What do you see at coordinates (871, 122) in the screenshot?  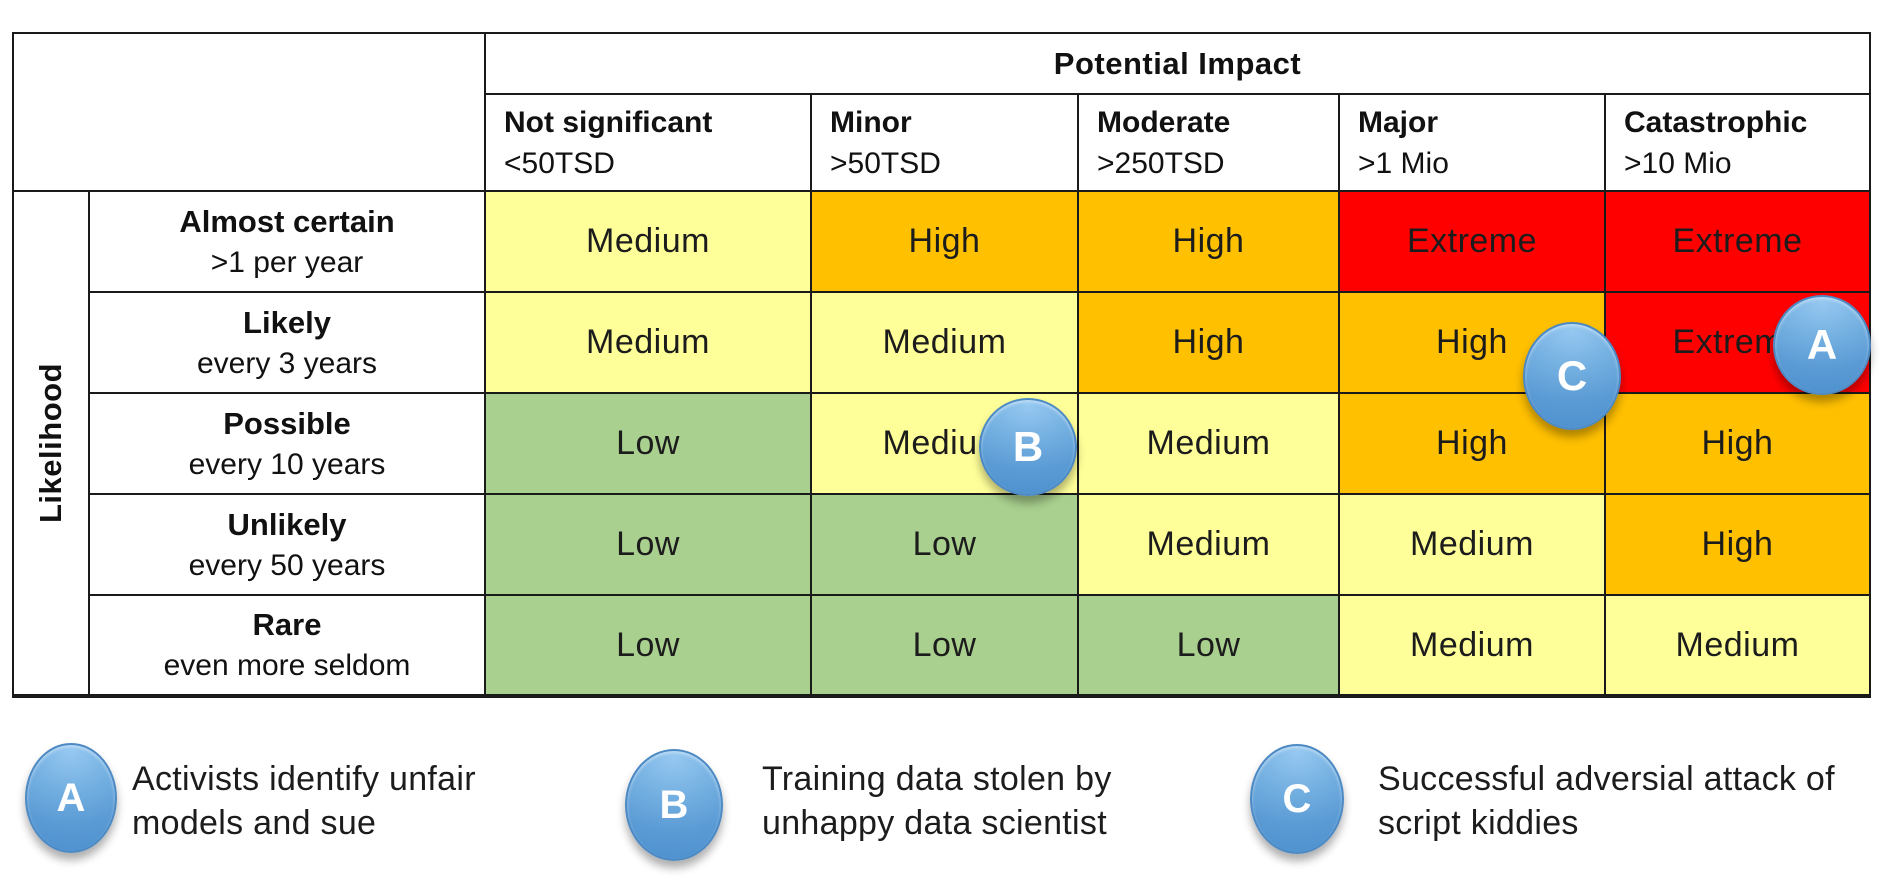 I see `column-title: Minor` at bounding box center [871, 122].